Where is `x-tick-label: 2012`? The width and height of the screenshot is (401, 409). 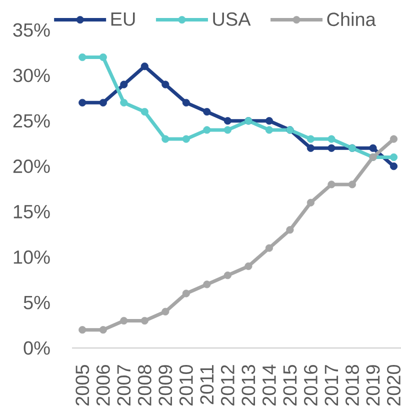 x-tick-label: 2012 is located at coordinates (227, 385).